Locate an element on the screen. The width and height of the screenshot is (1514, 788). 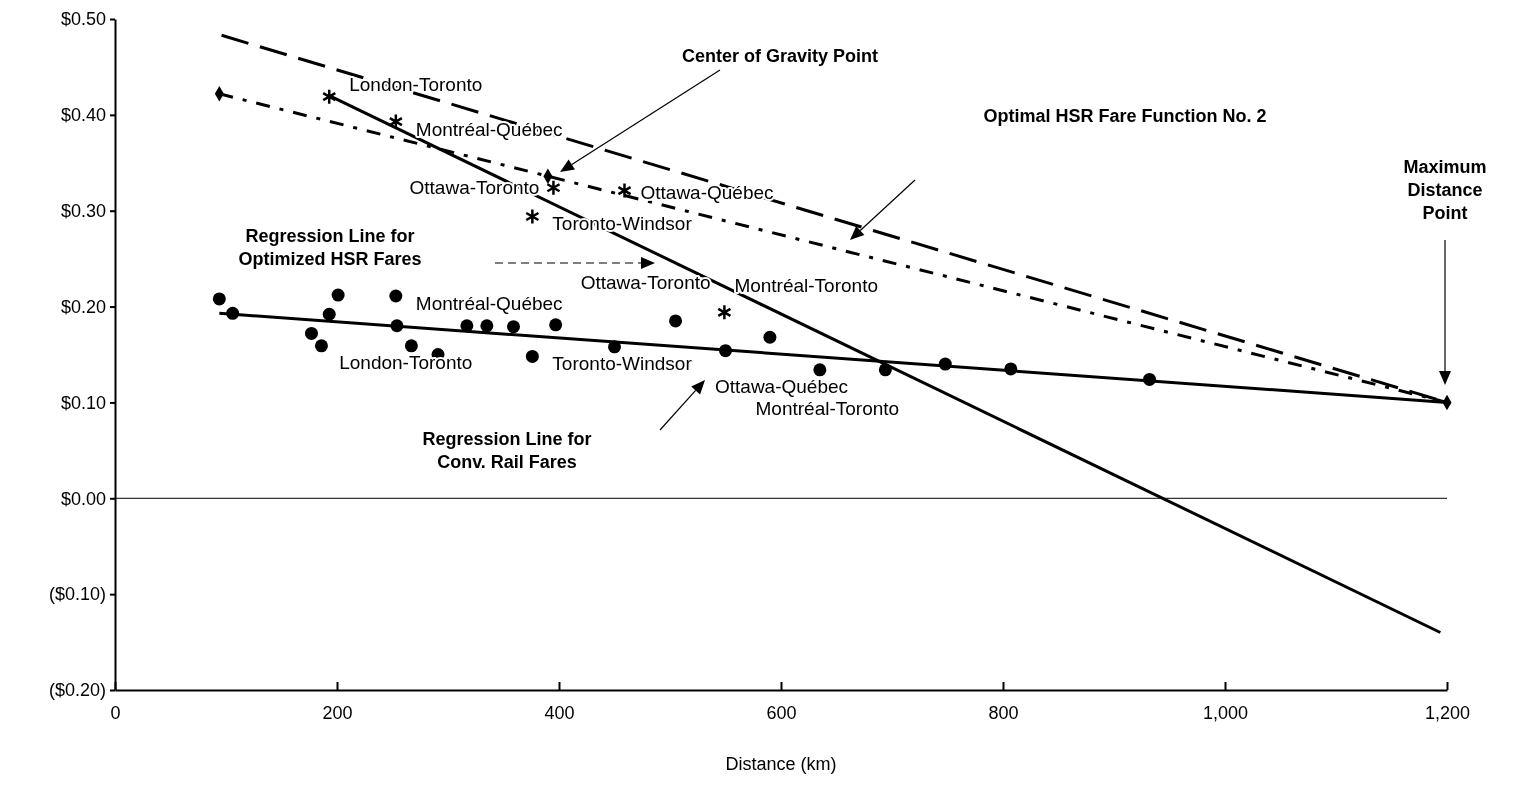
x-tick-label: 600 is located at coordinates (781, 712).